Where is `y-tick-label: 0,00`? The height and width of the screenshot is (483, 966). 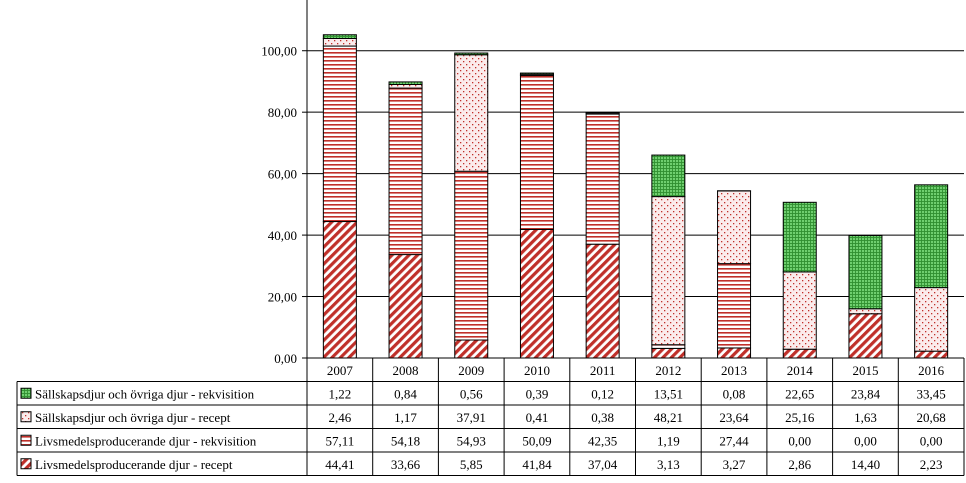 y-tick-label: 0,00 is located at coordinates (285, 358).